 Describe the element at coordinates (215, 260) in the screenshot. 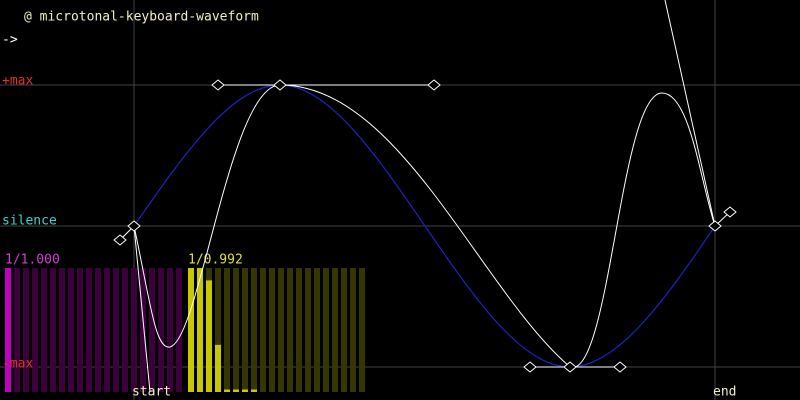

I see `panel-label: 1/0.992` at that location.